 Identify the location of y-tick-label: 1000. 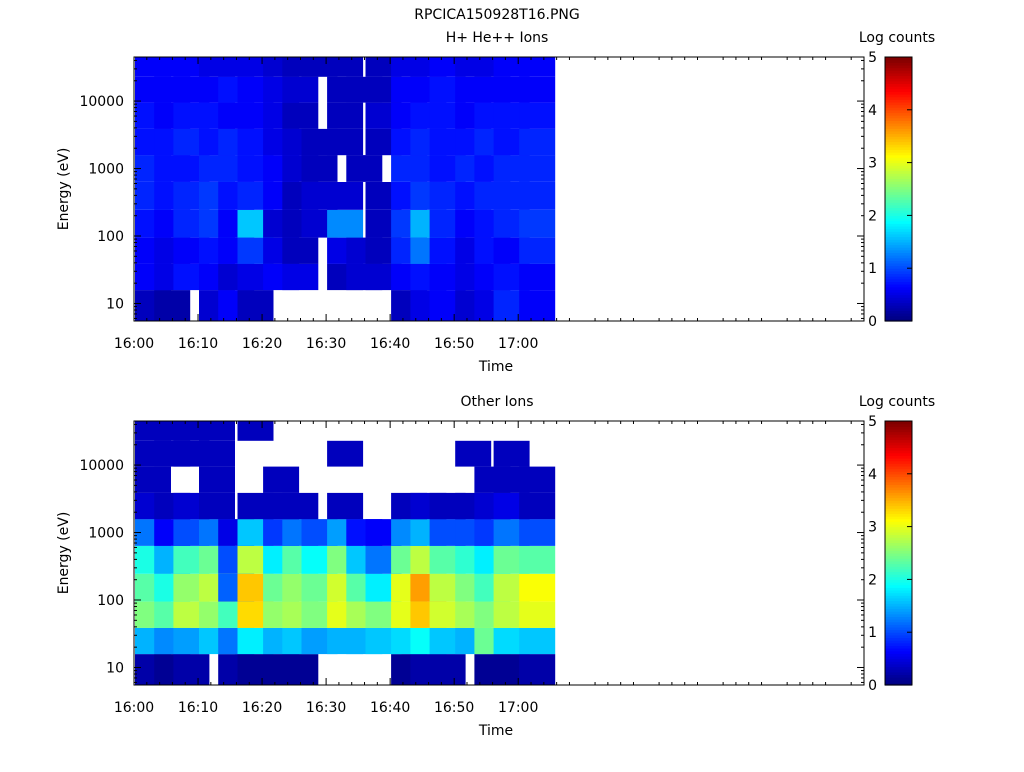
(106, 170).